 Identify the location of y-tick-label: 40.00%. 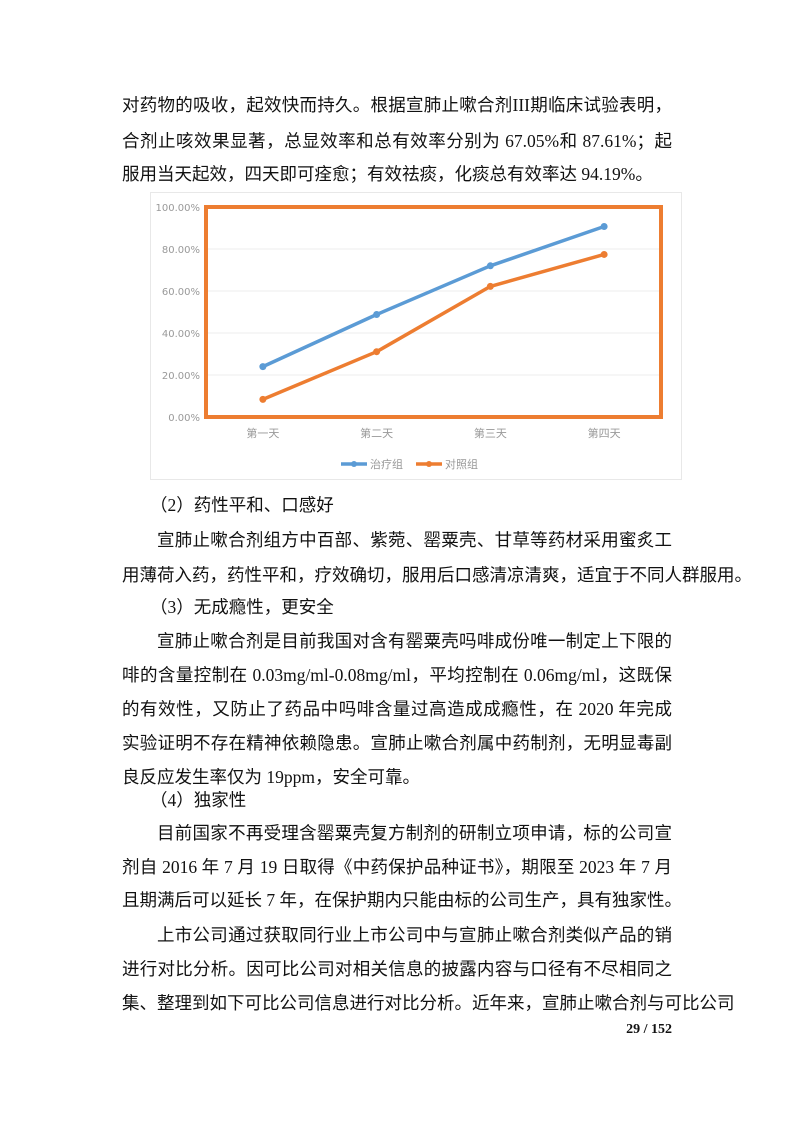
(181, 334).